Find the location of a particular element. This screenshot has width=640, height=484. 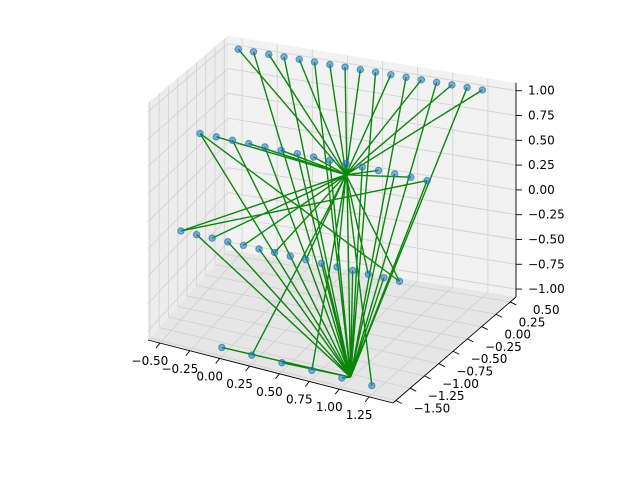

x-tick-label: −0.25 is located at coordinates (179, 369).